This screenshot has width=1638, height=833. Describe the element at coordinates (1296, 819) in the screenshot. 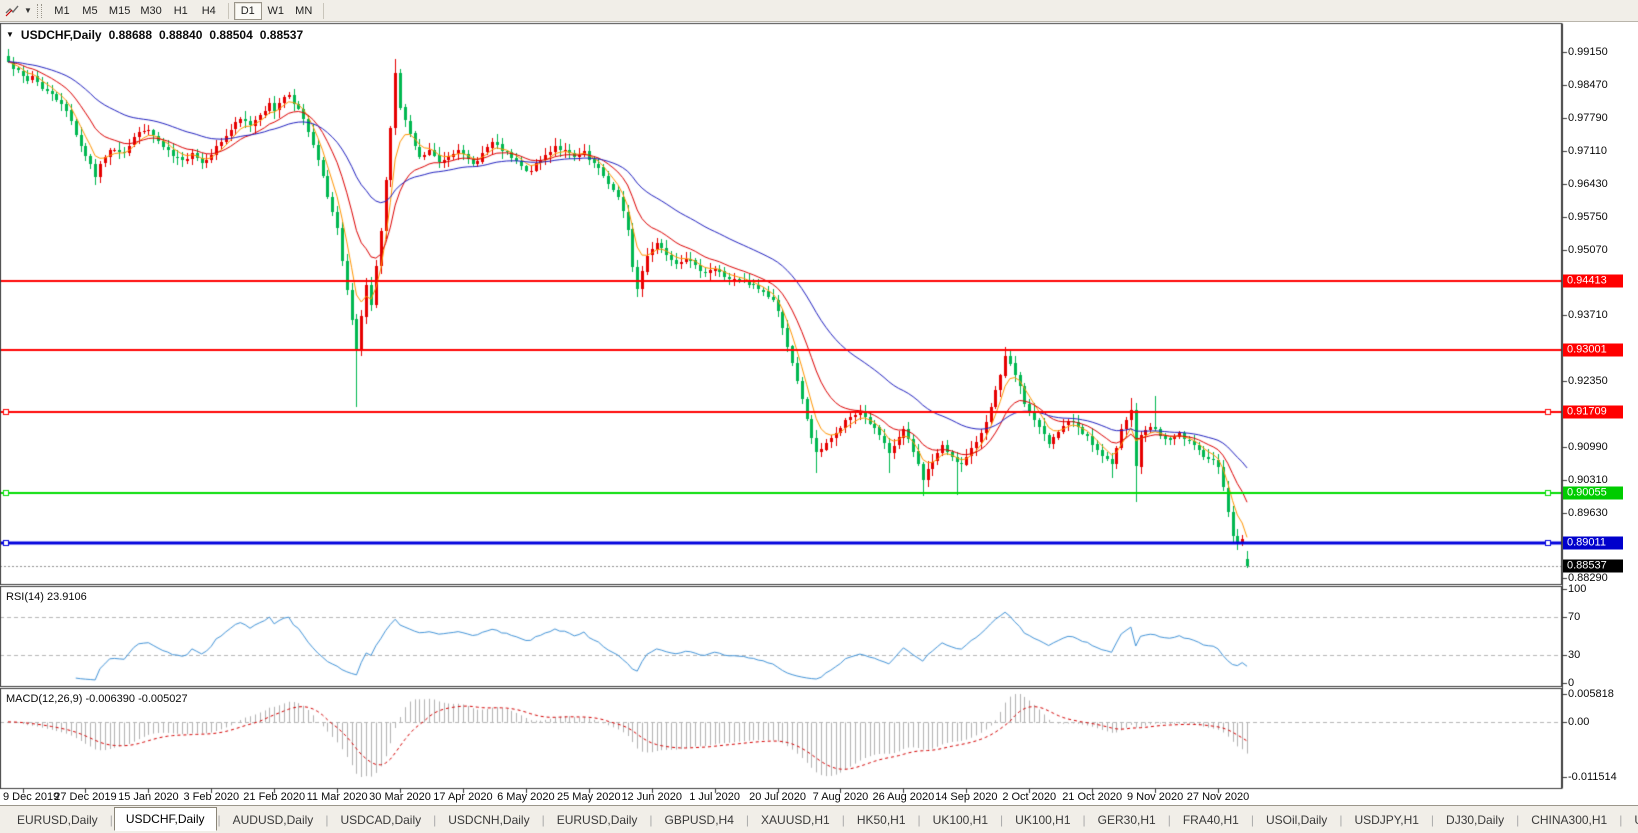

I see `chart-tab-usoil-daily: USOil,Daily` at that location.